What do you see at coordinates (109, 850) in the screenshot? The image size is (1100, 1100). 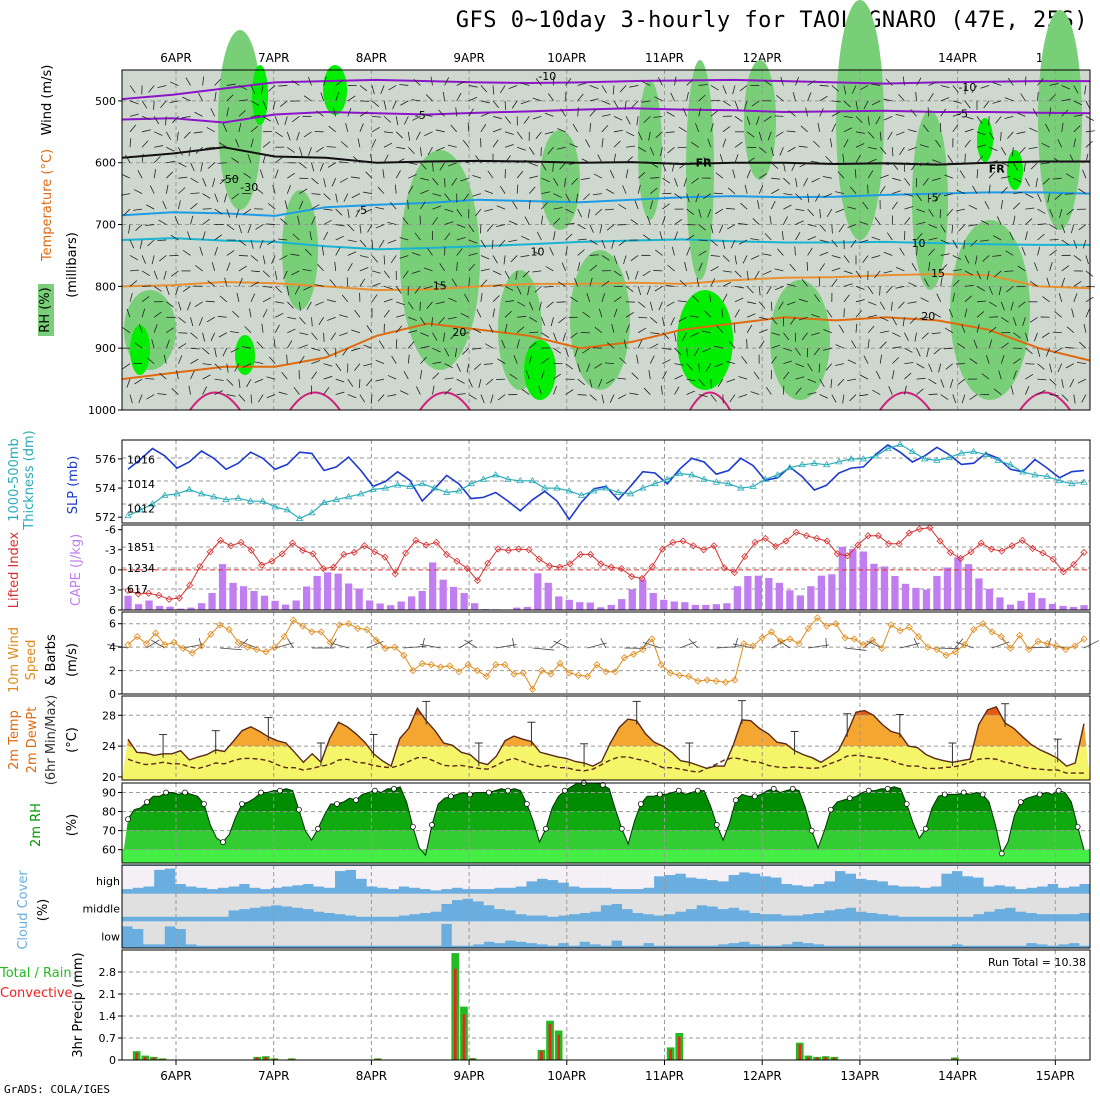 I see `rh-tick-label: 60` at bounding box center [109, 850].